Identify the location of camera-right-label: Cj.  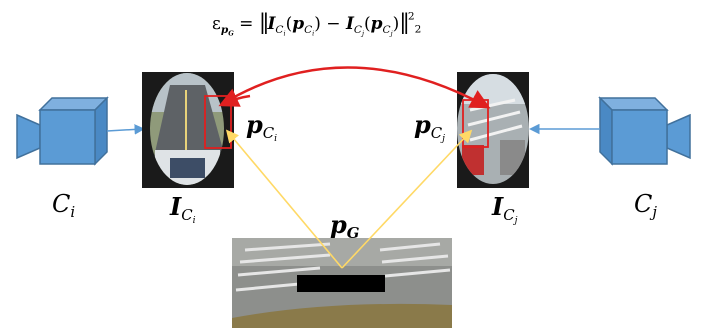
(645, 206).